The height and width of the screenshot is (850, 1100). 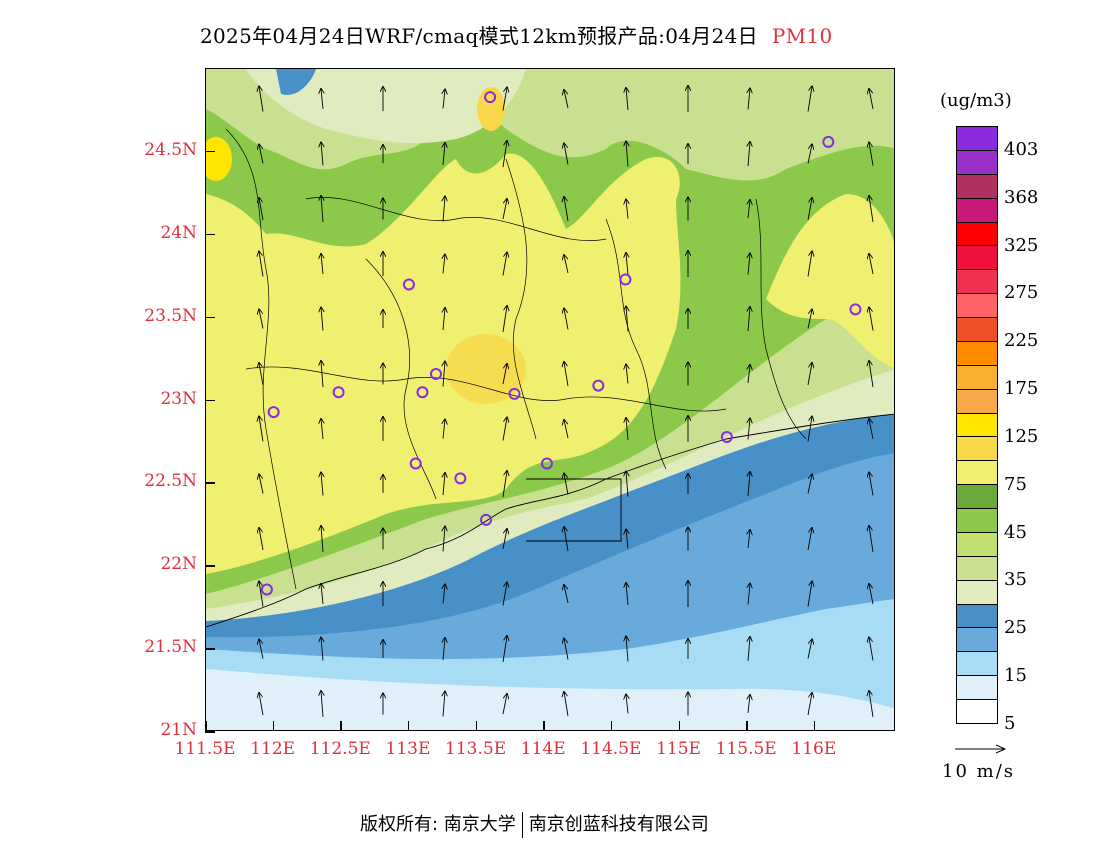 What do you see at coordinates (170, 481) in the screenshot?
I see `lat-tick-label: 22.5N` at bounding box center [170, 481].